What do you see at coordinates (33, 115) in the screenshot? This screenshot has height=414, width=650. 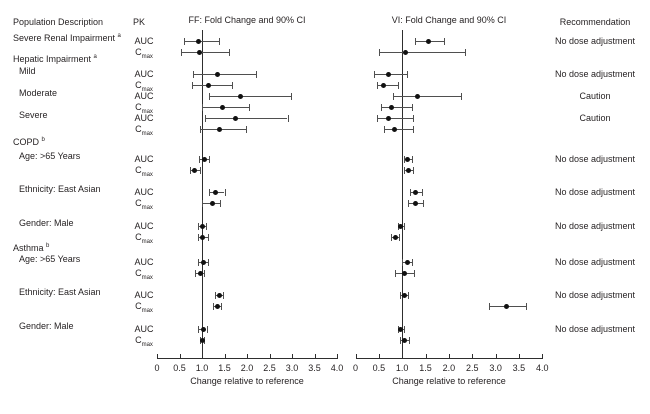 I see `population-label: Severe` at bounding box center [33, 115].